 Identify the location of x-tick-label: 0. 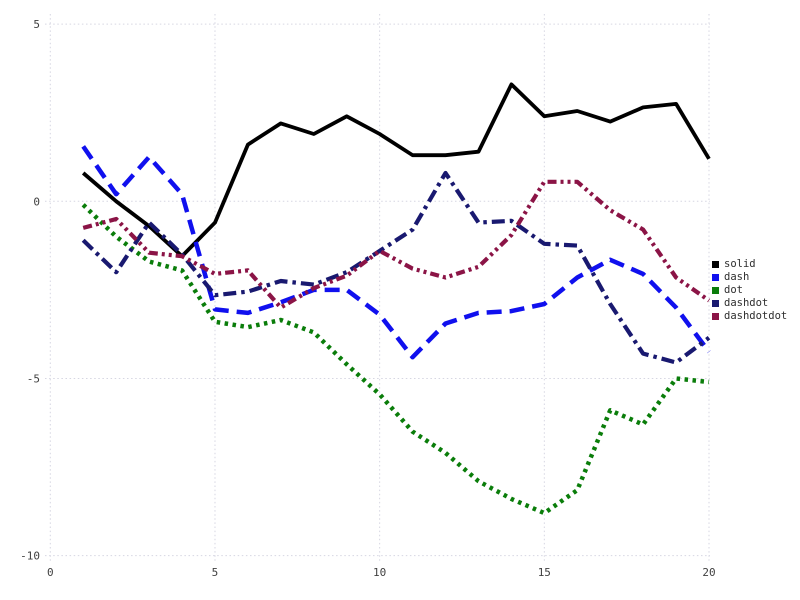
(50, 572).